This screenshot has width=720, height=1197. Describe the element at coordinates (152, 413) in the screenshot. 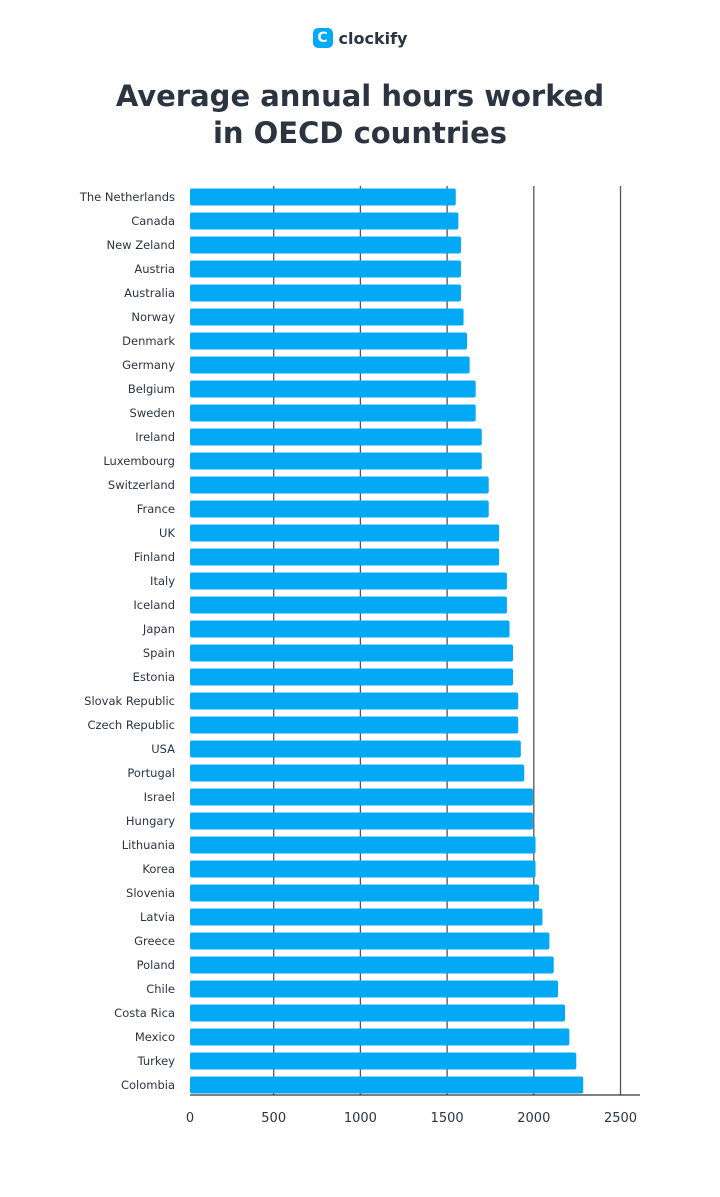

I see `category-label: Sweden` at that location.